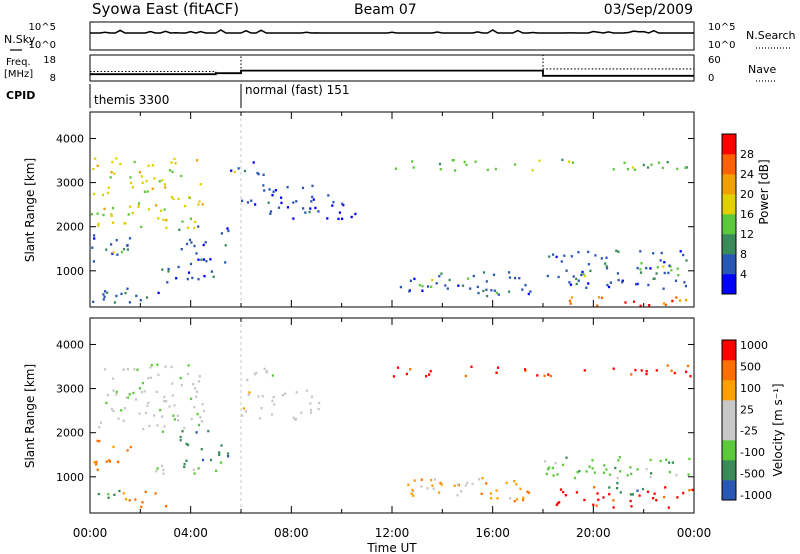 The height and width of the screenshot is (554, 800). Describe the element at coordinates (190, 533) in the screenshot. I see `time-tick-label: 04:00` at that location.